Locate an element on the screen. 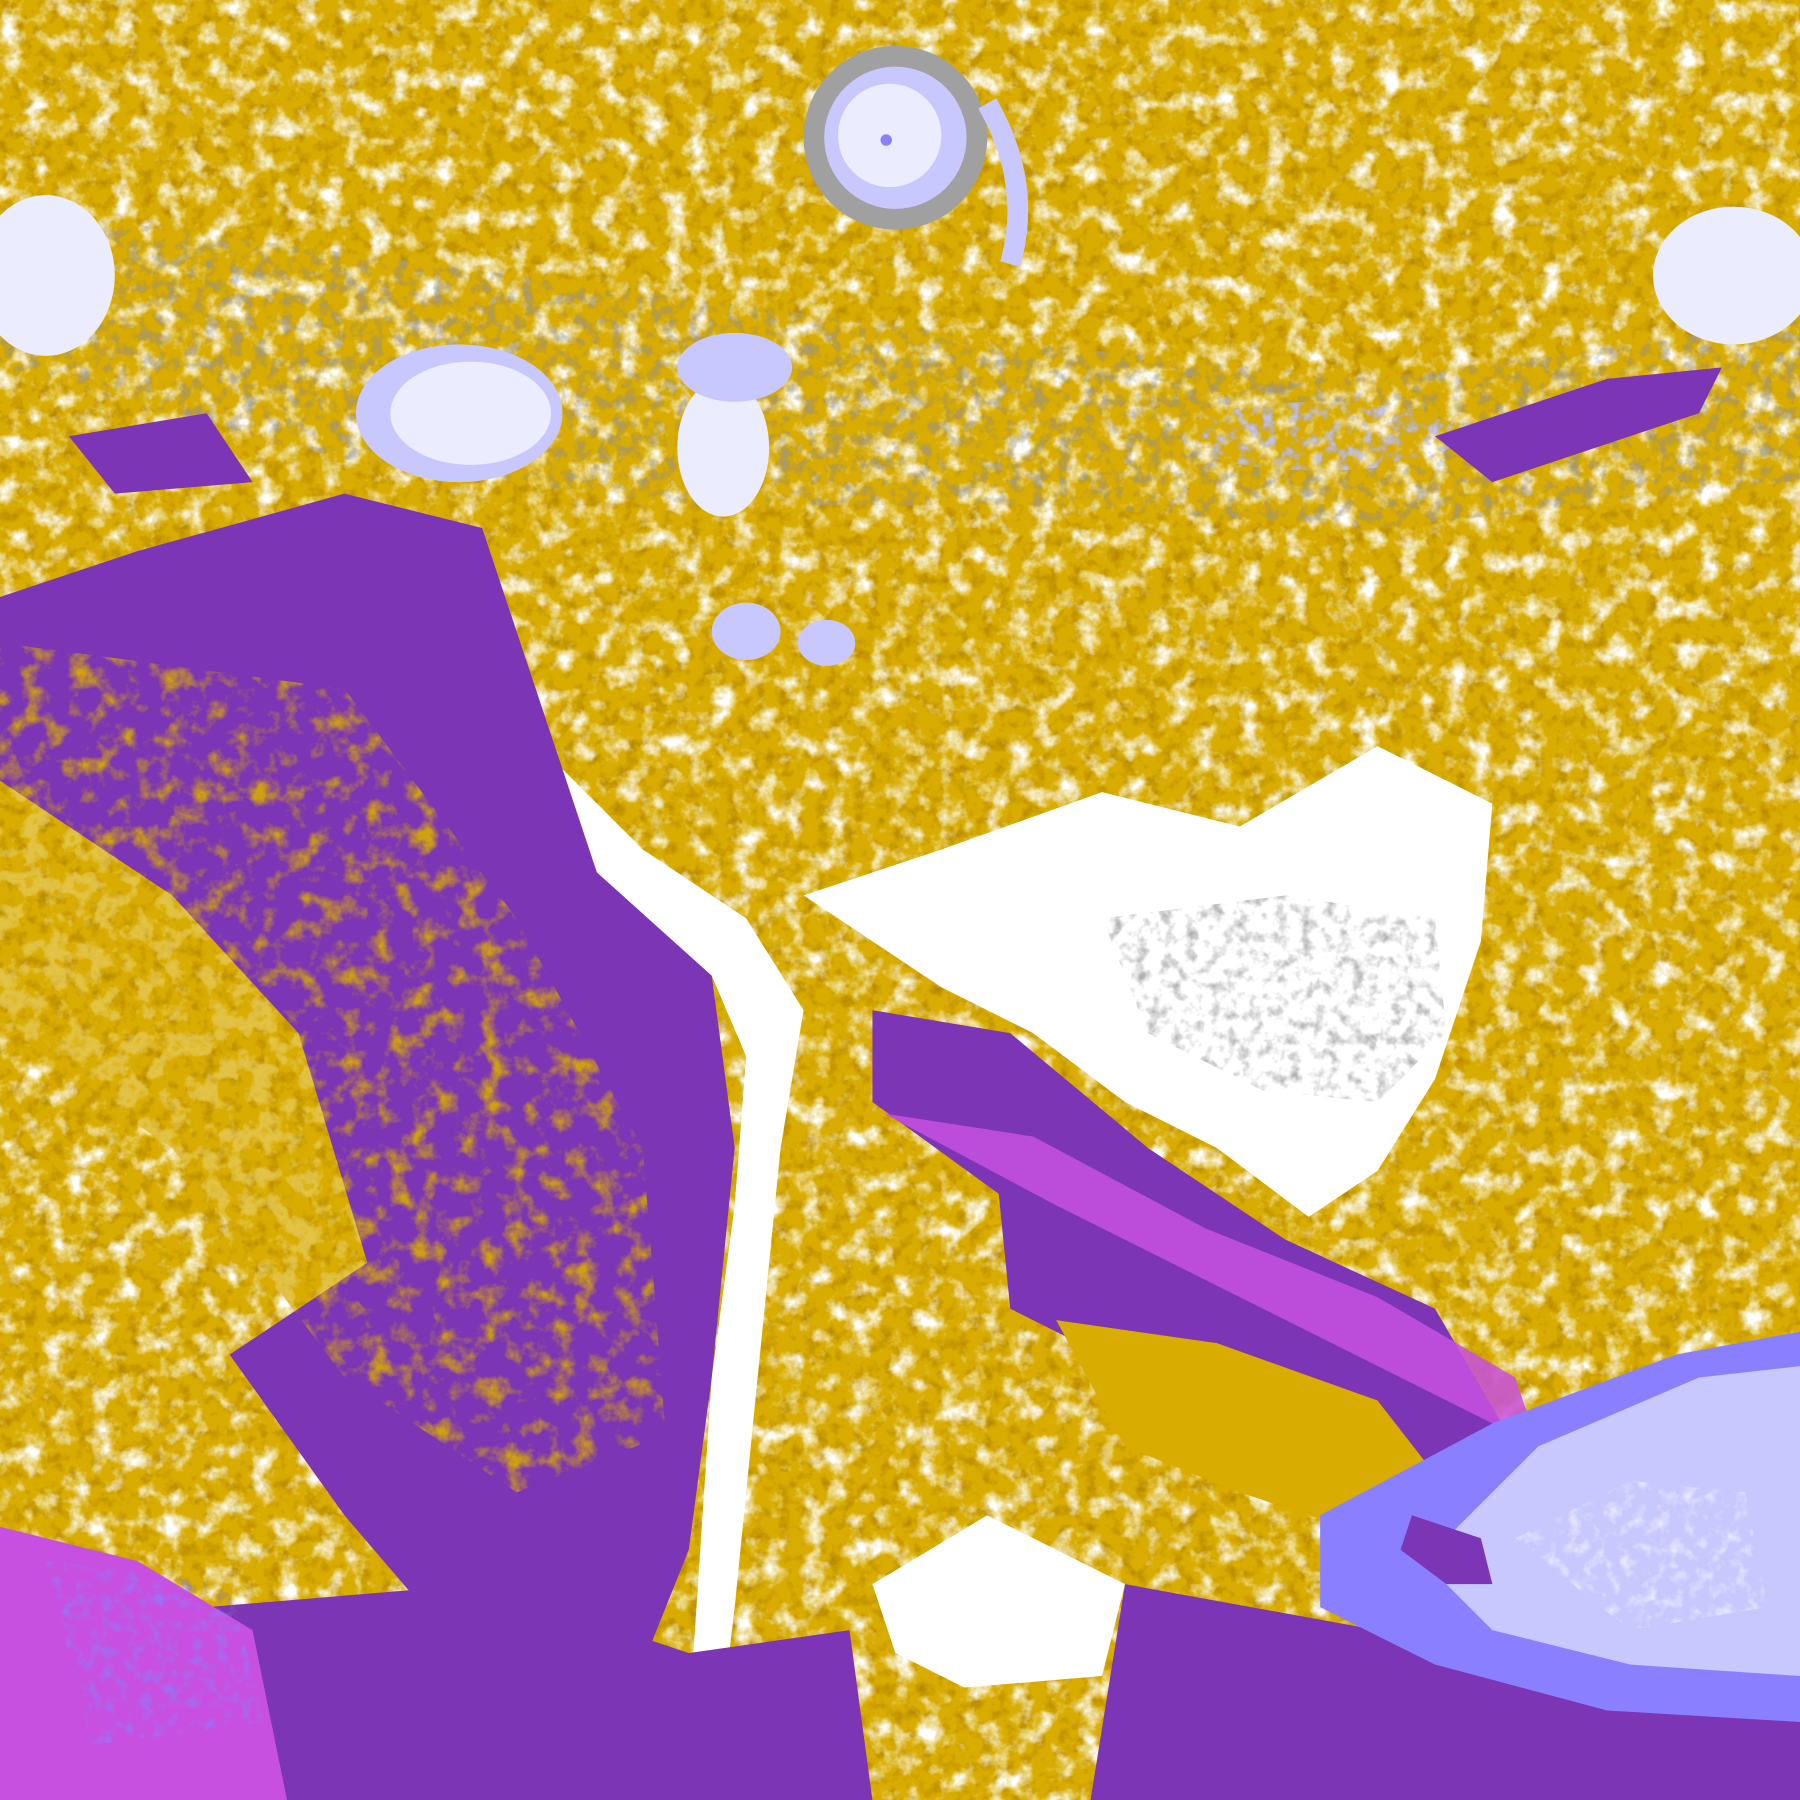 This screenshot has height=1800, width=1800. southern-purple-band is located at coordinates (1445, 1692).